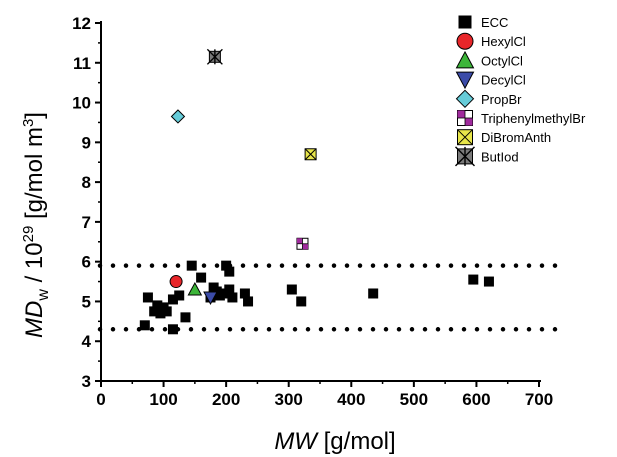  Describe the element at coordinates (86, 381) in the screenshot. I see `y-tick-label: 3` at that location.